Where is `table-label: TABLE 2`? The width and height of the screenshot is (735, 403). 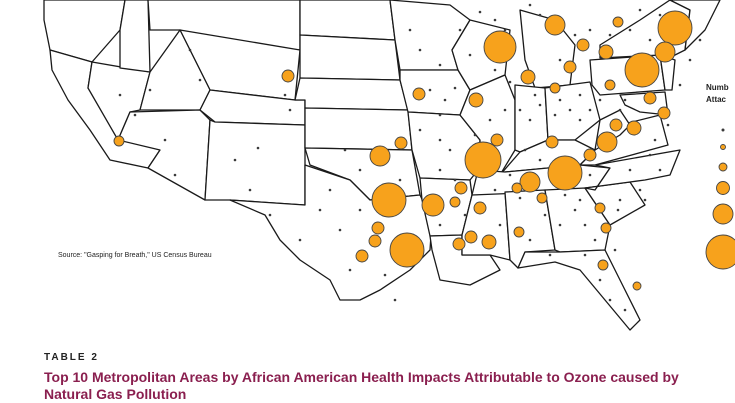
table-label: TABLE 2 is located at coordinates (71, 357).